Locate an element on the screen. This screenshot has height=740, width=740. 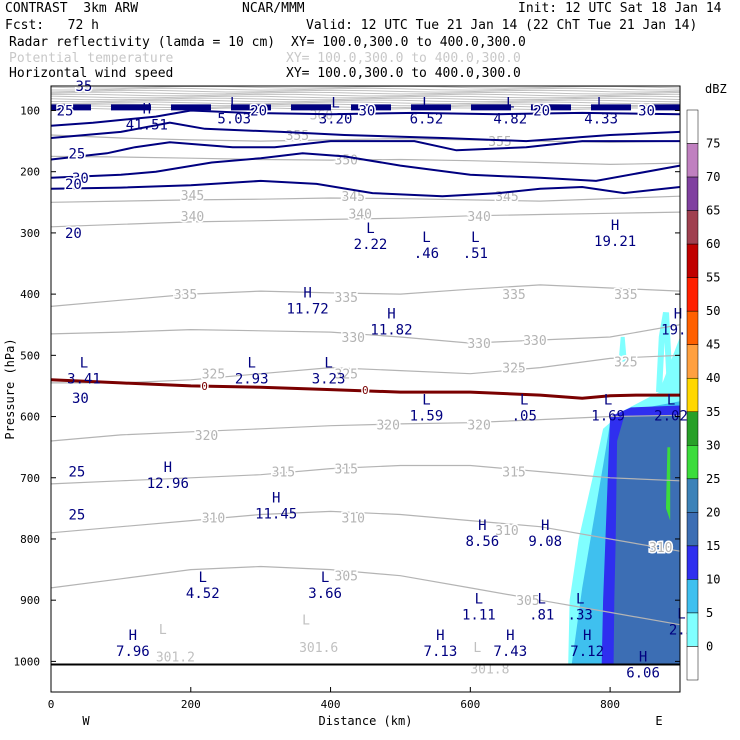
theta-contour-label: 330 is located at coordinates (478, 344).